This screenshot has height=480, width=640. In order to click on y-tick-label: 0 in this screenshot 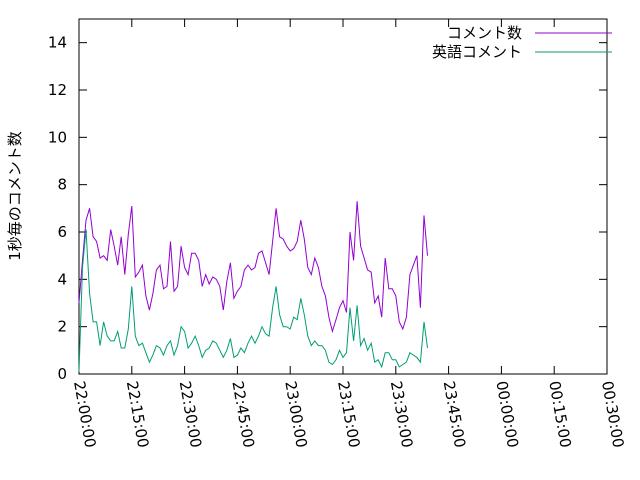, I will do `click(62, 374)`.